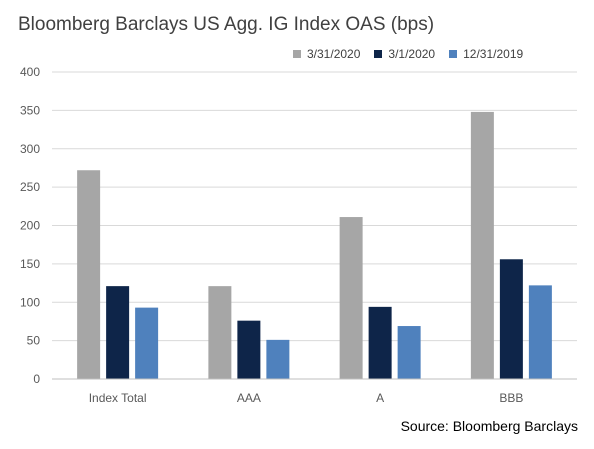 This screenshot has height=449, width=594. I want to click on y-tick-label: 0, so click(36, 379).